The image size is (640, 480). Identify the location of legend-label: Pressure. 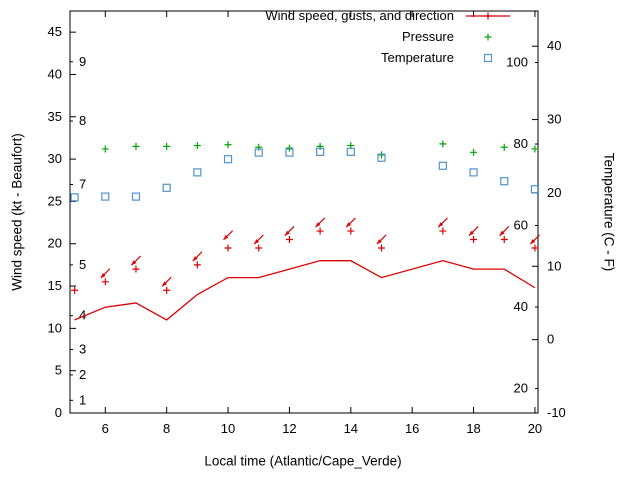
(427, 36).